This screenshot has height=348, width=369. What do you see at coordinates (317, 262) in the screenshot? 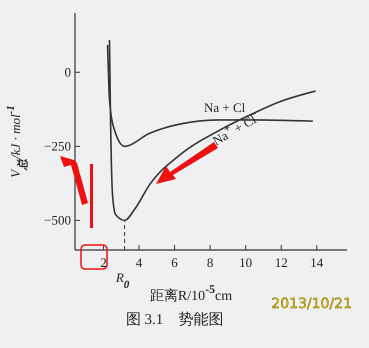
I see `x-tick-label: 14` at bounding box center [317, 262].